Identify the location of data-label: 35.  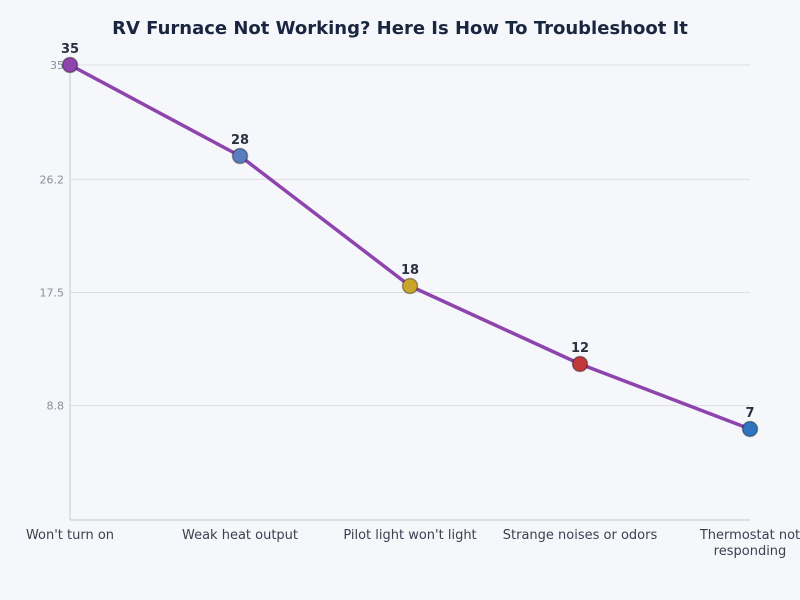
(70, 49).